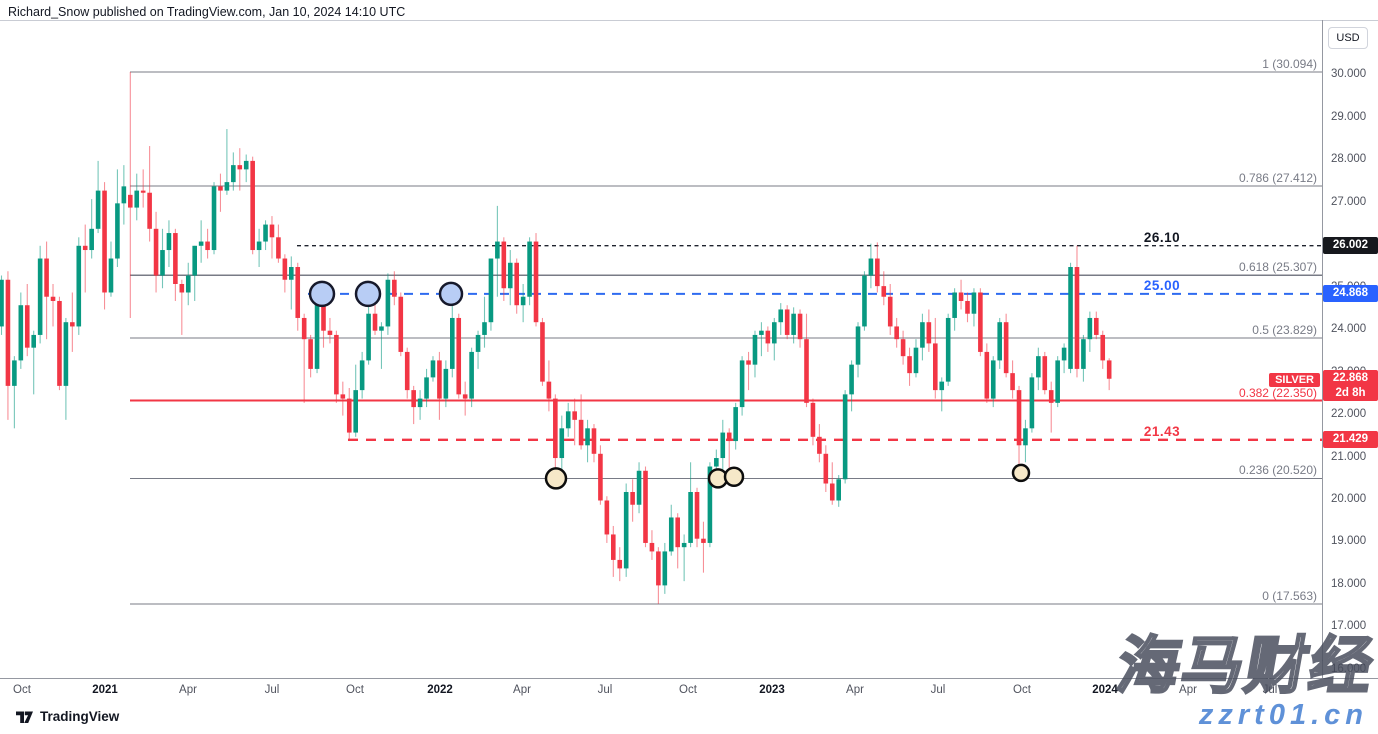 This screenshot has height=734, width=1378. I want to click on price-tag-24.868: 24.868, so click(1350, 294).